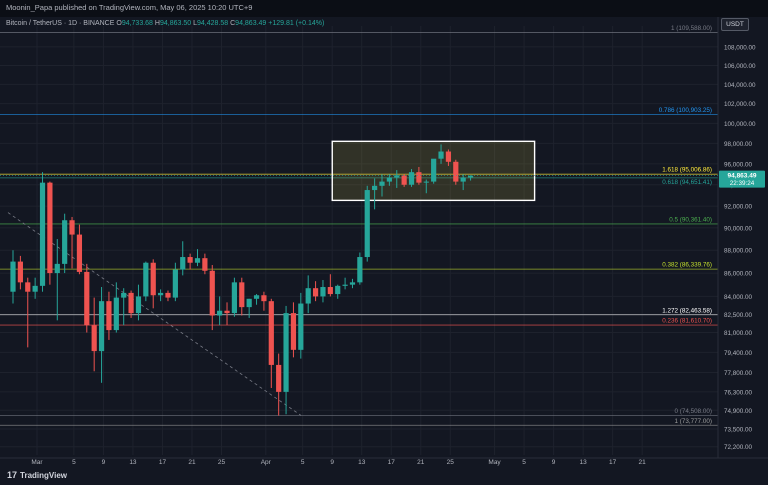 Image resolution: width=768 pixels, height=485 pixels. Describe the element at coordinates (740, 104) in the screenshot. I see `price-axis-label: 102,000.00` at that location.